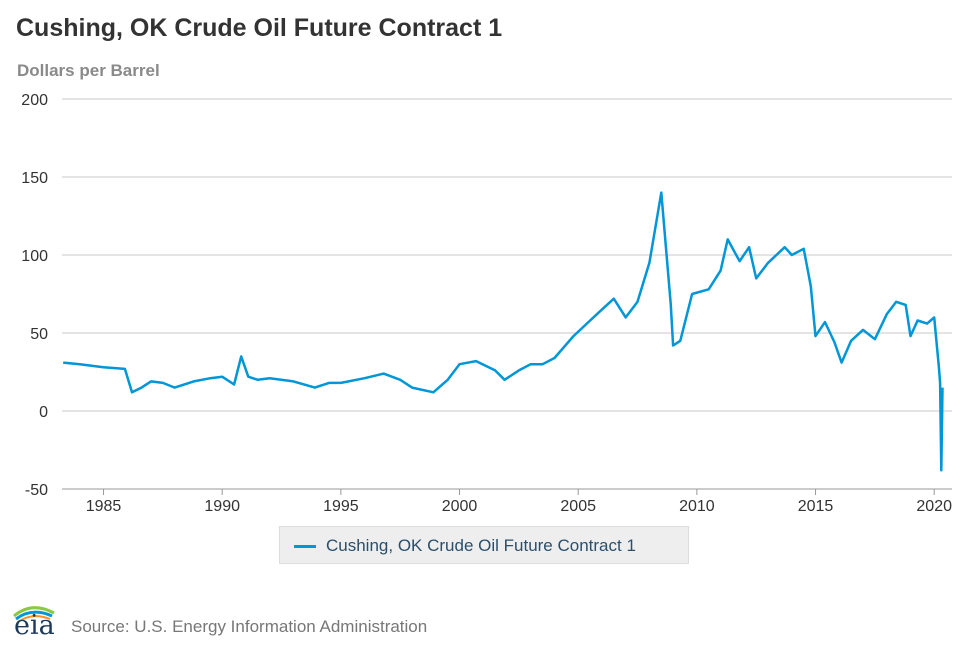  What do you see at coordinates (36, 490) in the screenshot?
I see `y-tick-label: -50` at bounding box center [36, 490].